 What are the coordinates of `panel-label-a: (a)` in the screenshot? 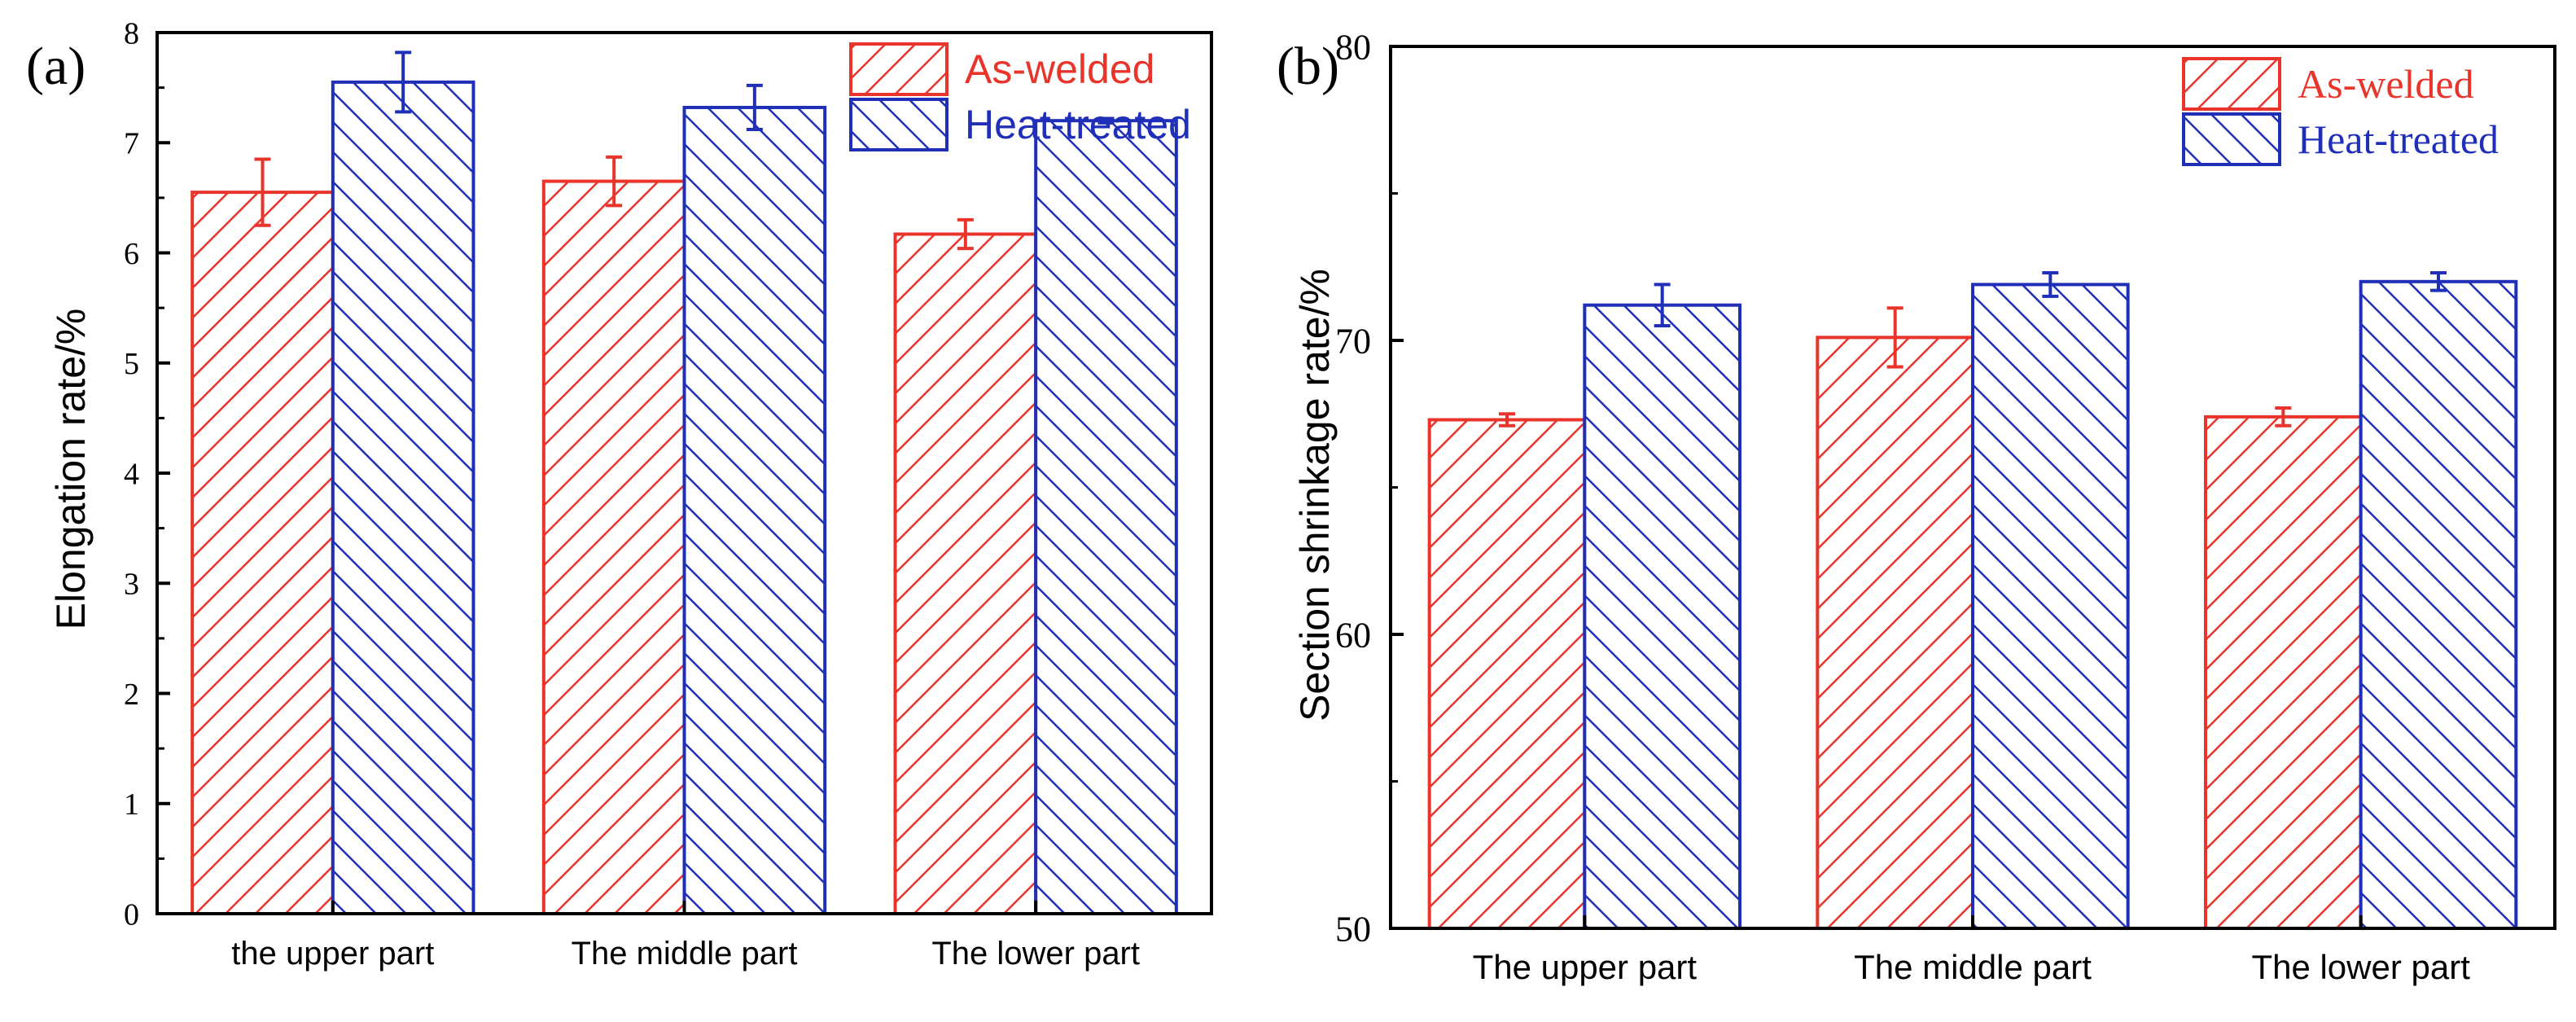 It's located at (55, 66).